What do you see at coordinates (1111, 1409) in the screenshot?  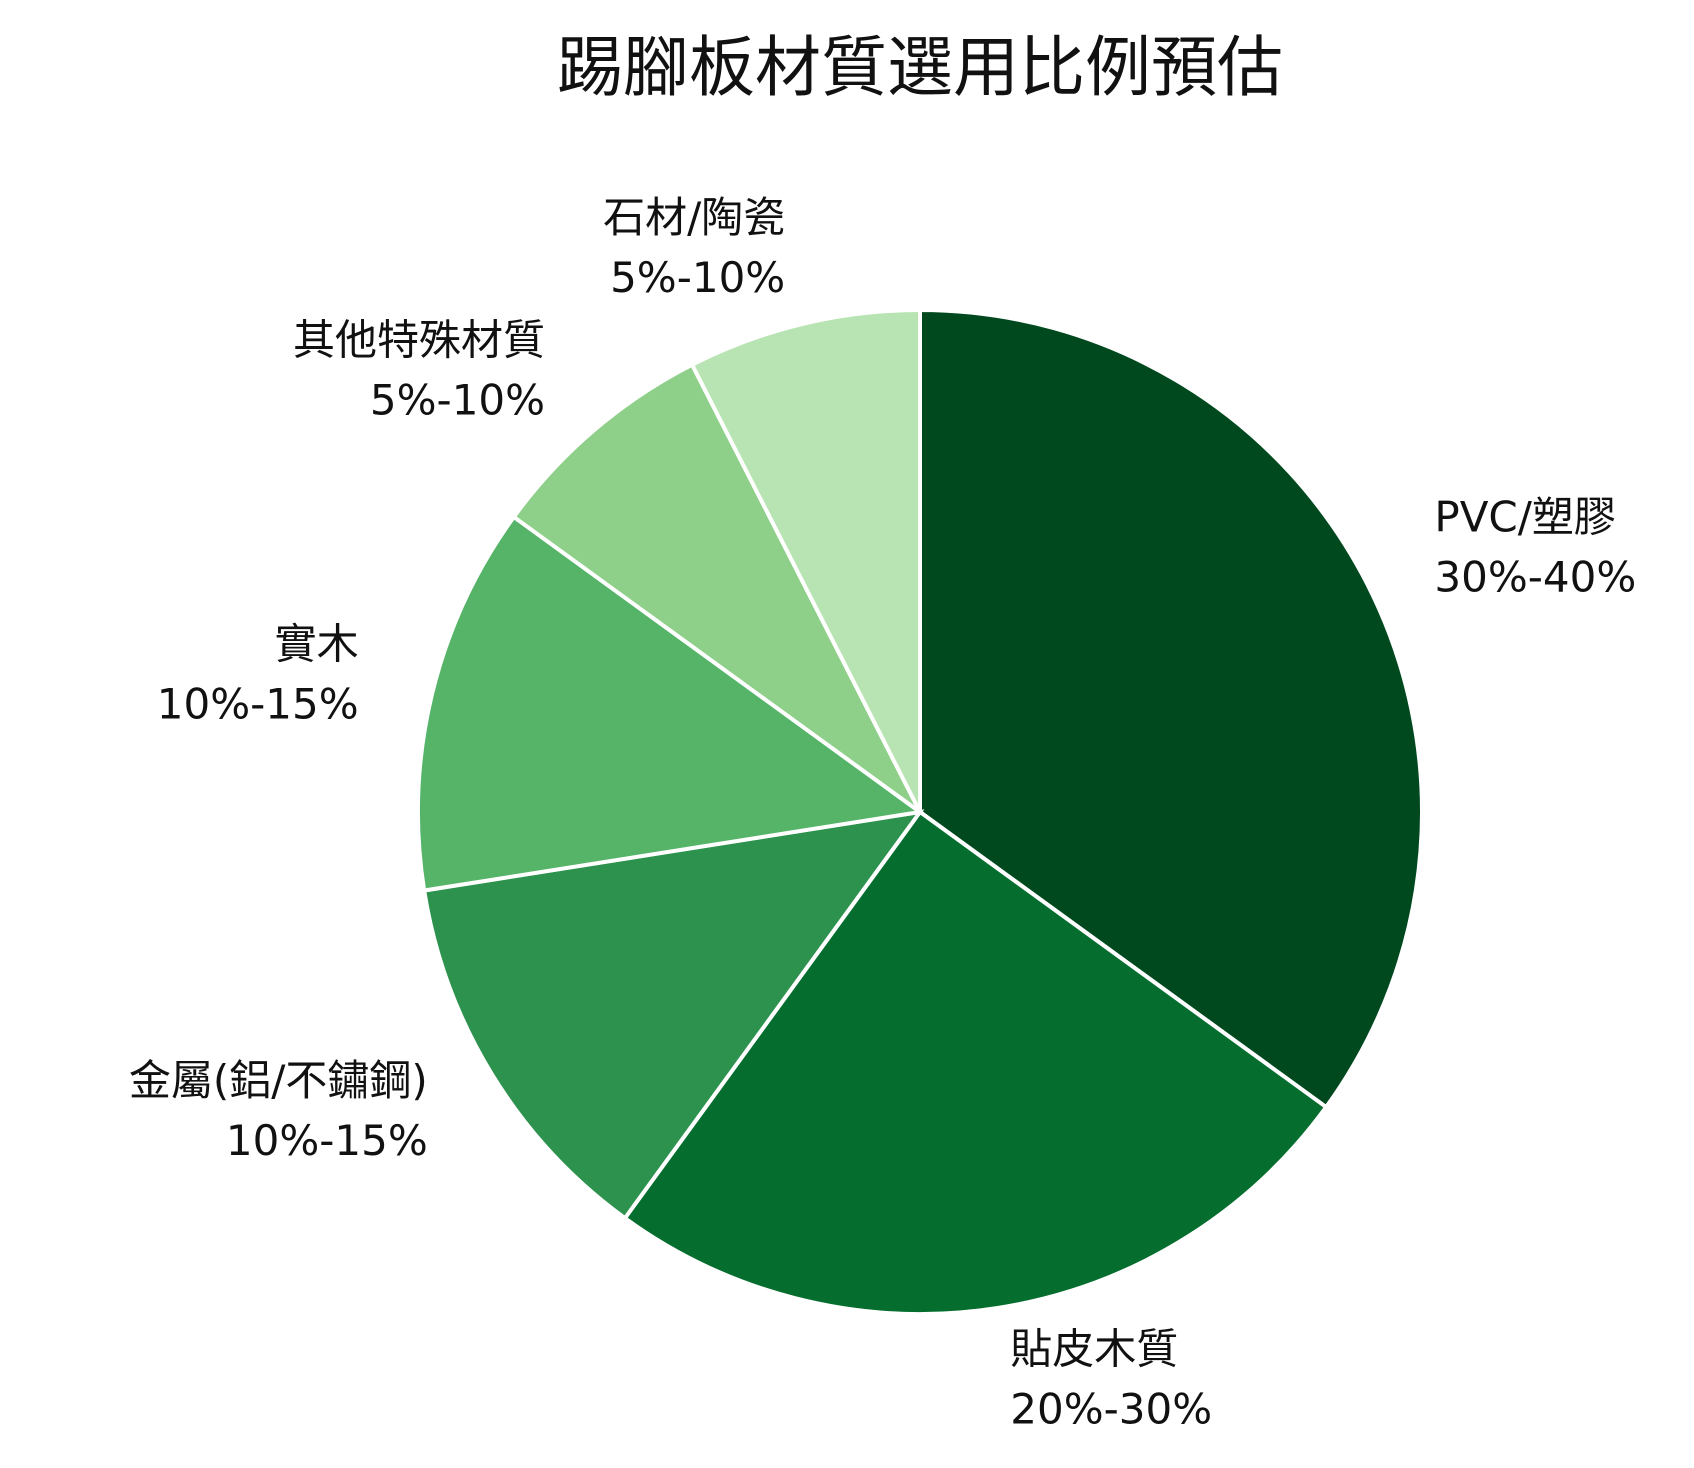 I see `slice-value-label: 20%-30%` at bounding box center [1111, 1409].